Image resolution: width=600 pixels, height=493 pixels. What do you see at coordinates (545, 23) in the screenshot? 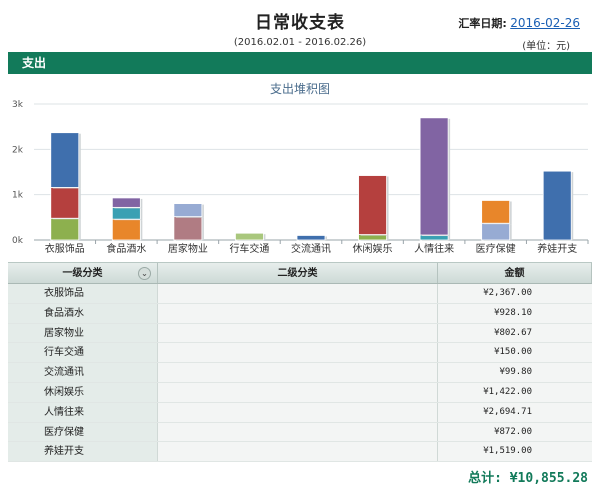
I see `exchange-date-link: 2016-02-26` at bounding box center [545, 23].